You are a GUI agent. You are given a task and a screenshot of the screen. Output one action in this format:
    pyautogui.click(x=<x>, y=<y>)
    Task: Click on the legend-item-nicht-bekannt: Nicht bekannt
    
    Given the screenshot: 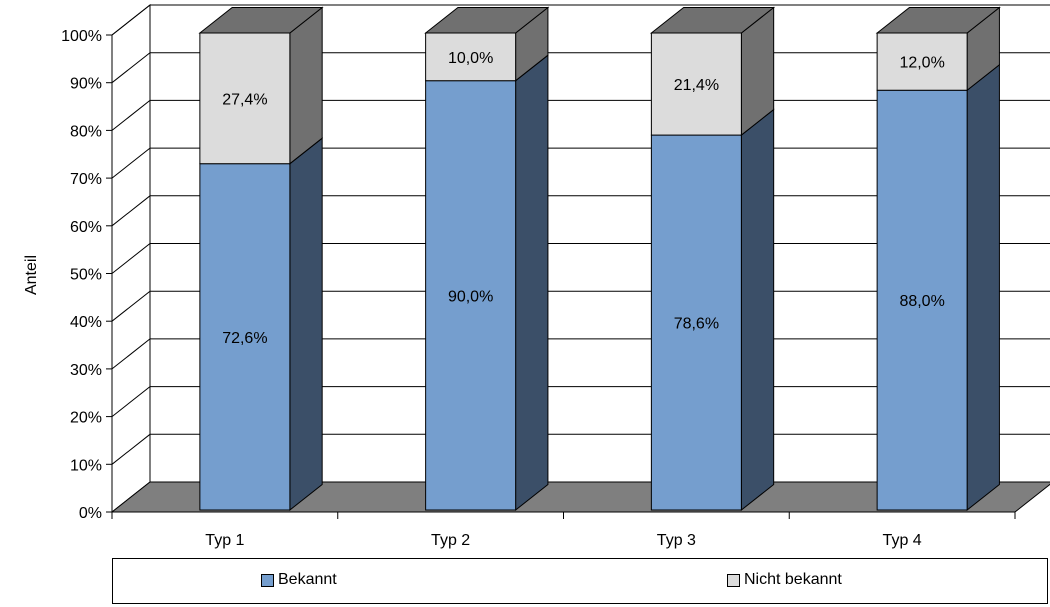 What is the action you would take?
    pyautogui.click(x=784, y=580)
    